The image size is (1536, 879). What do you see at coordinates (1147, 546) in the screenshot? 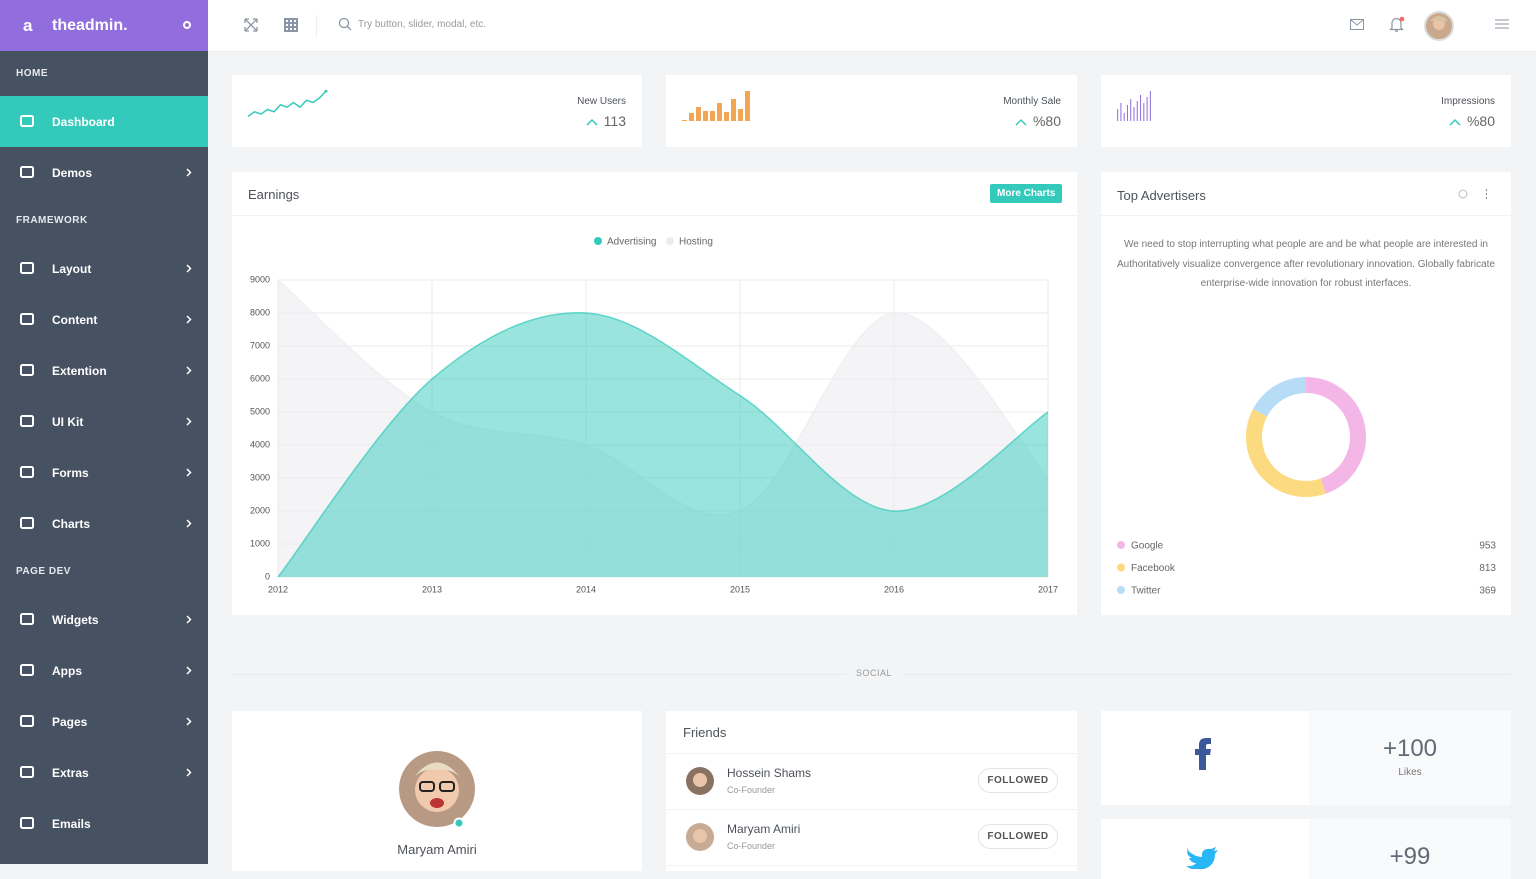
I see `legend-label: Google` at bounding box center [1147, 546].